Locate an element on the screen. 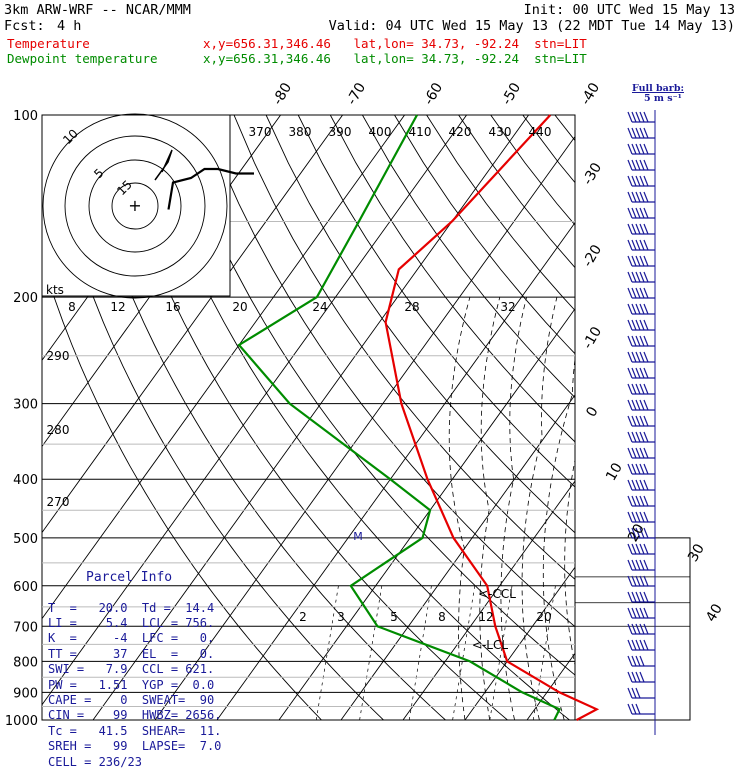 The width and height of the screenshot is (740, 770). temperature-axis-label: 0 is located at coordinates (592, 412).